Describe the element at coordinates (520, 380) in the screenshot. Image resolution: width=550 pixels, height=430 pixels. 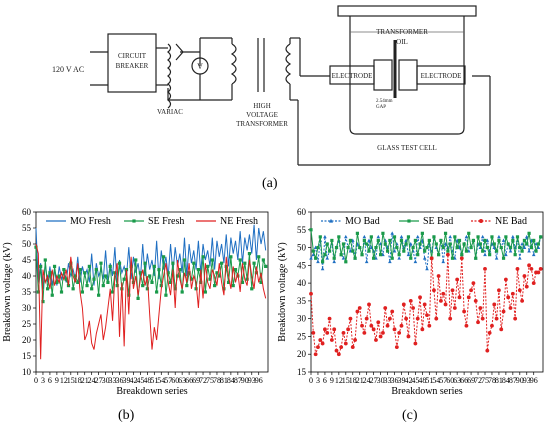
I see `x-tick-label: 90` at that location.